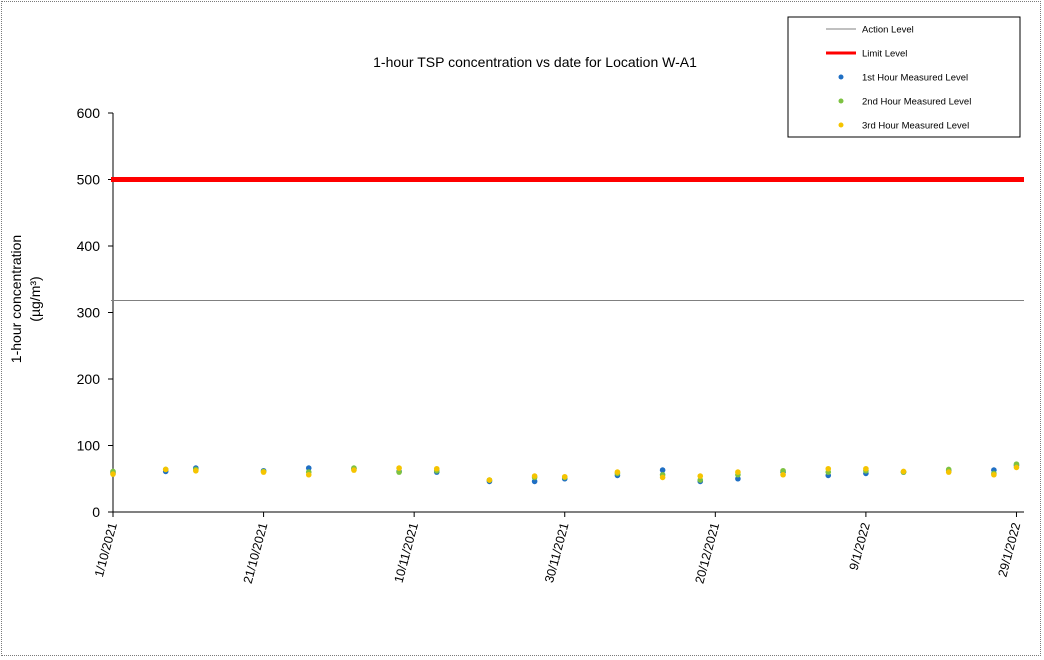 Image resolution: width=1044 pixels, height=660 pixels. I want to click on y-tick-label: 600, so click(89, 113).